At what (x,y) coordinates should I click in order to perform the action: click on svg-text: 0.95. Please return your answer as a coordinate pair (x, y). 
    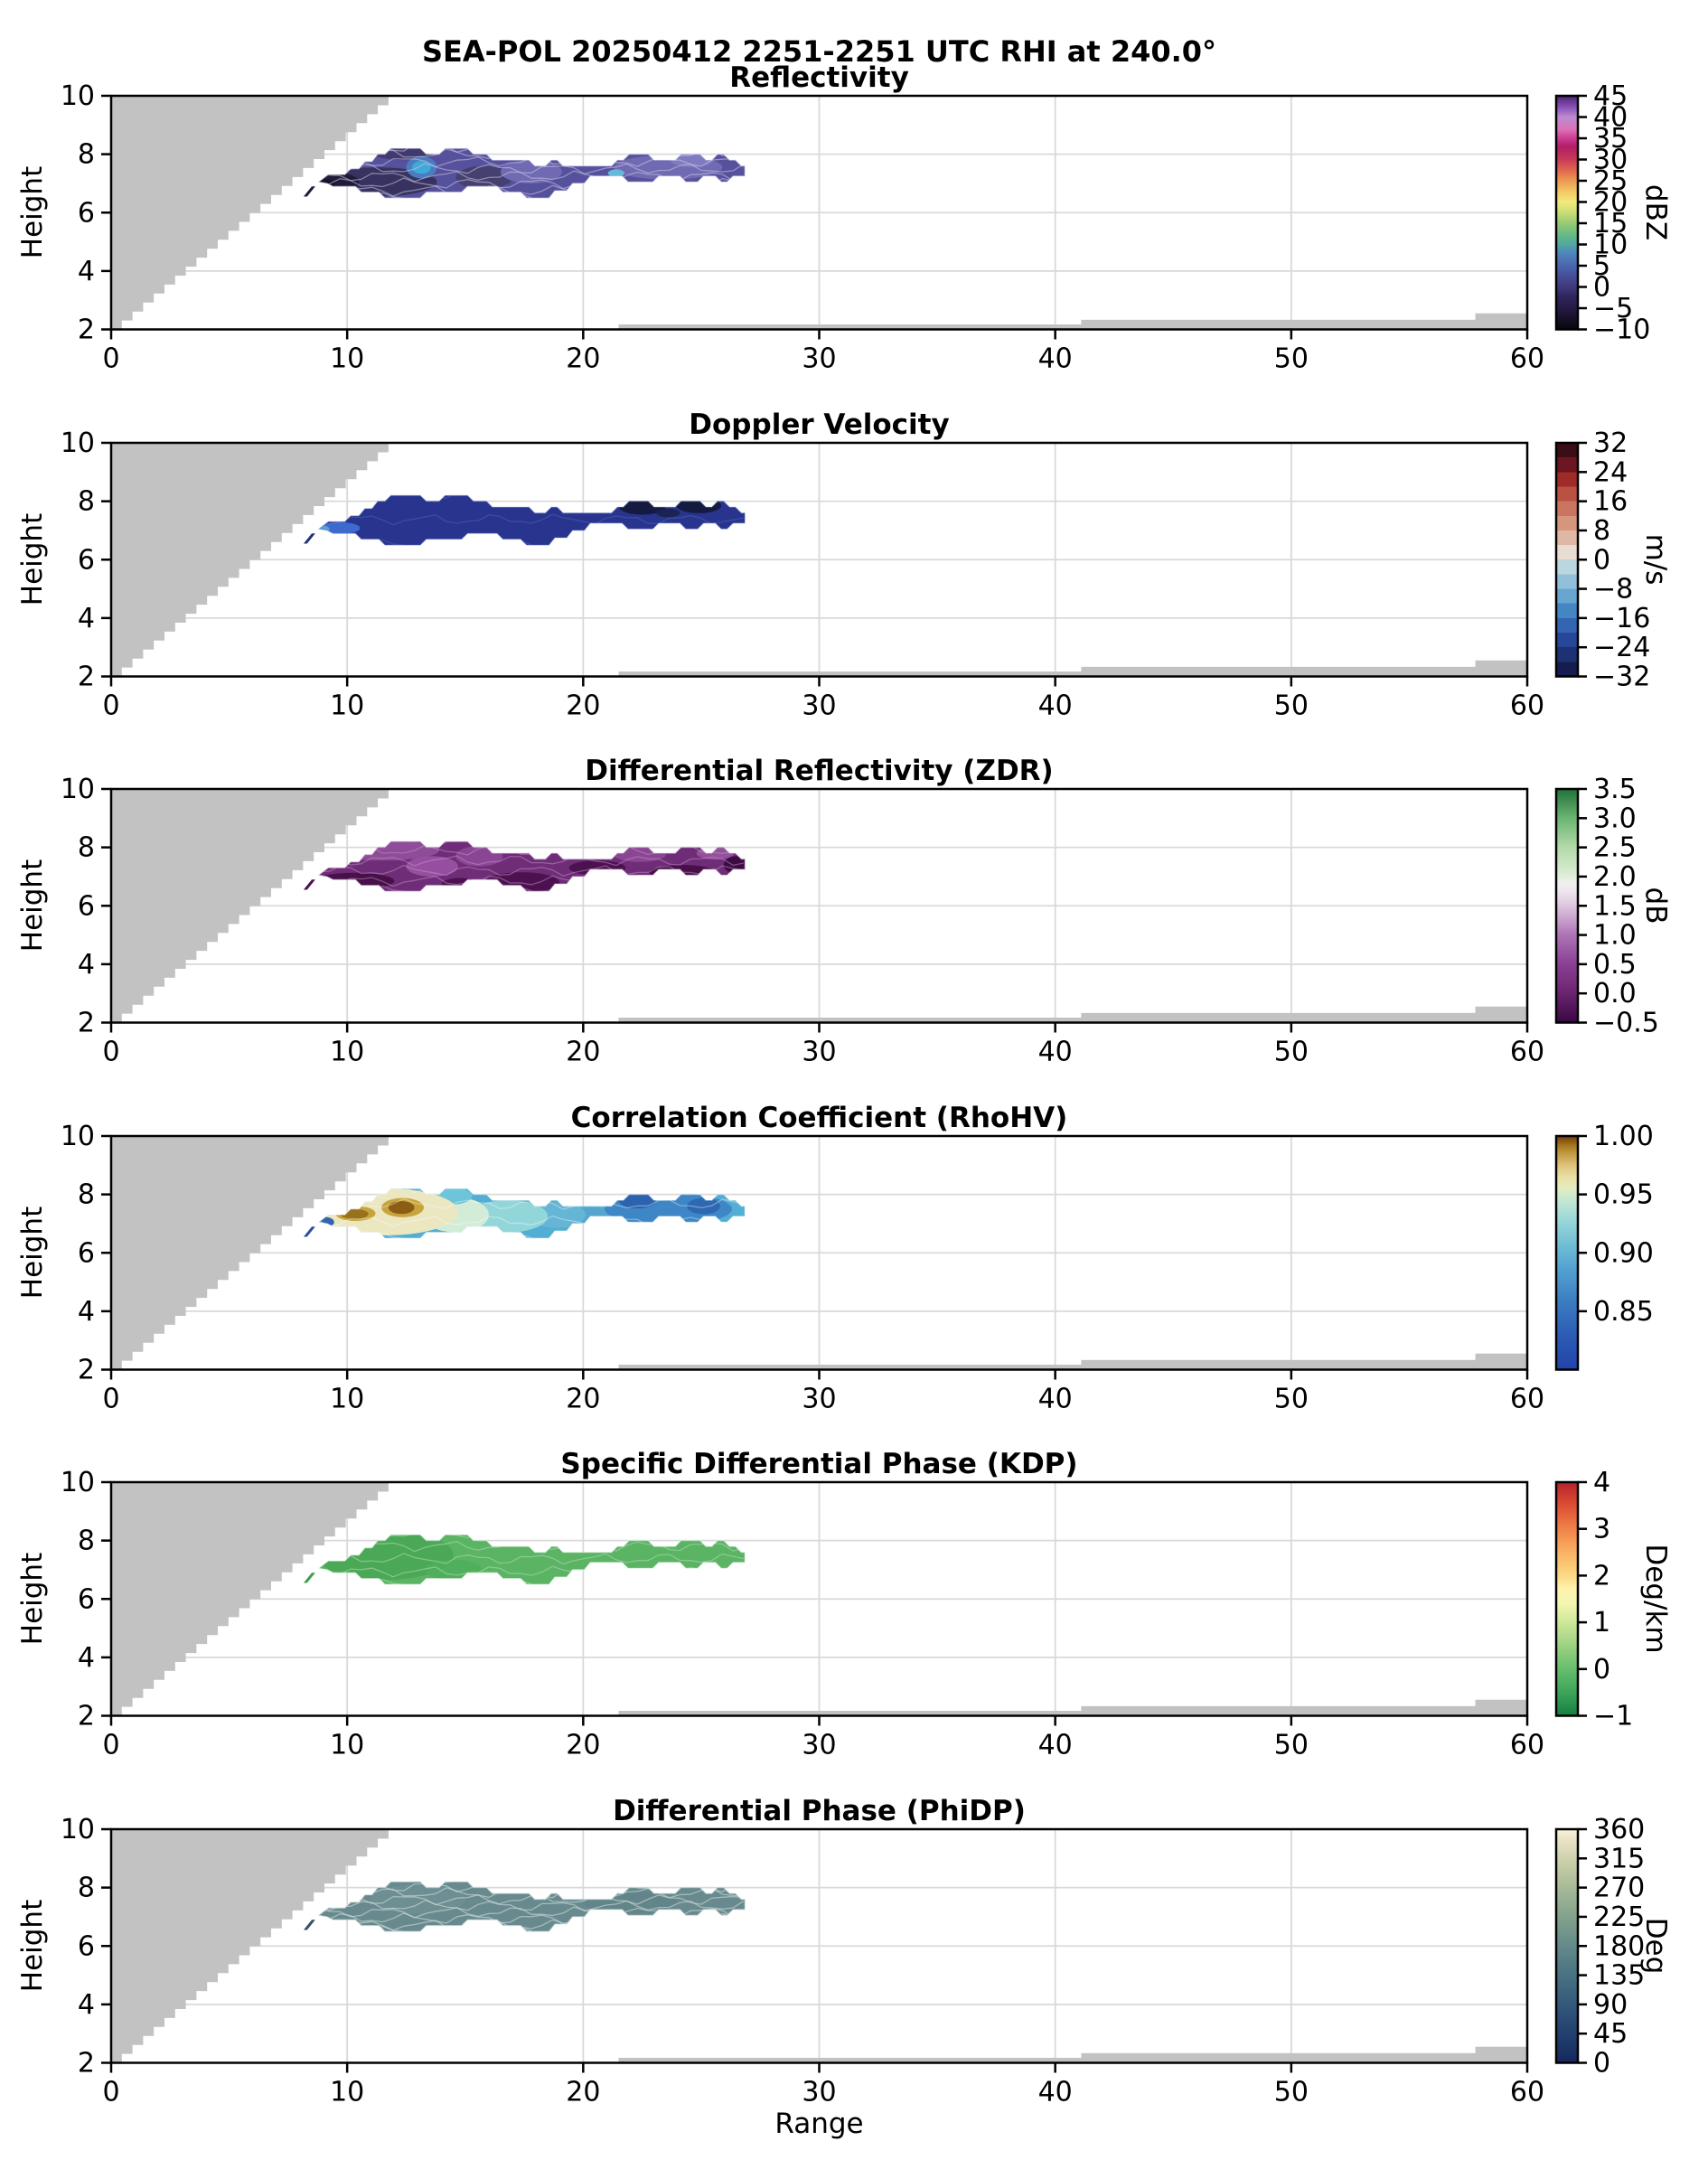
    Looking at the image, I should click on (1623, 1195).